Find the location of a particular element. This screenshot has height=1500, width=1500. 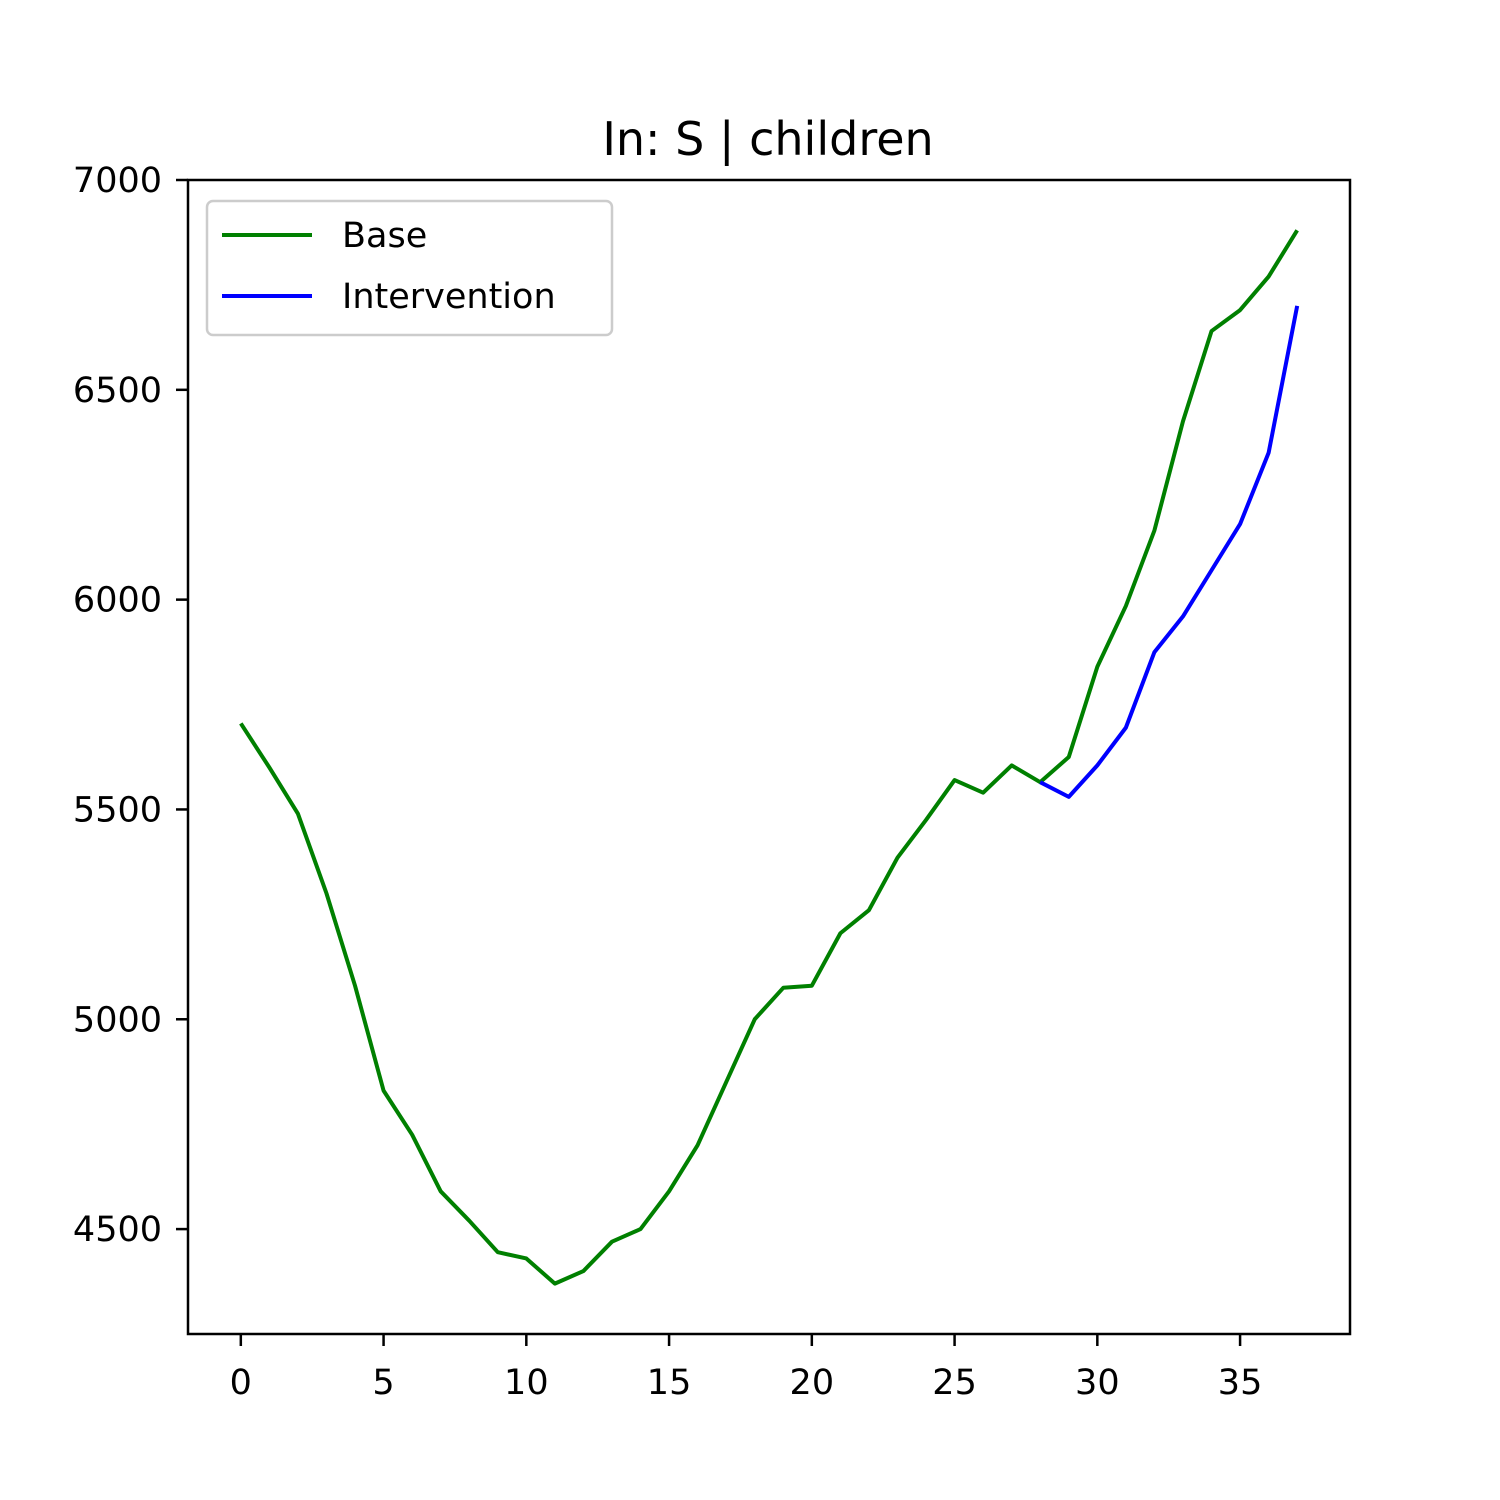

legend-label-0: Base is located at coordinates (384, 236).